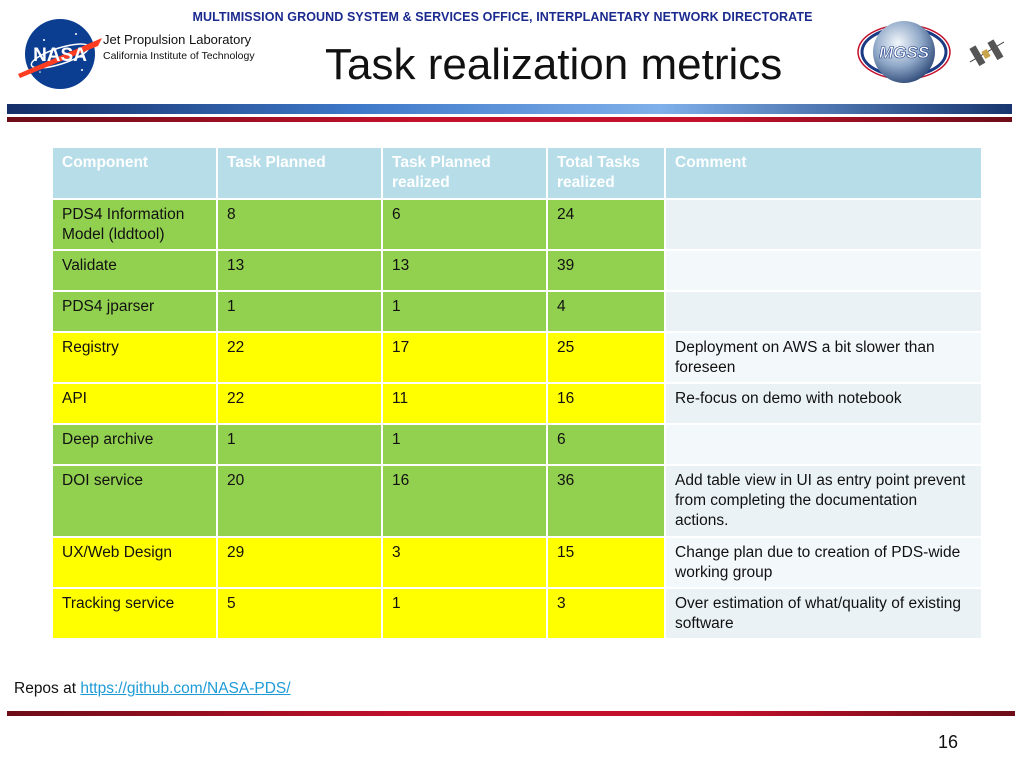 Image resolution: width=1024 pixels, height=768 pixels. I want to click on cell-total-tasks-realized: 36, so click(606, 501).